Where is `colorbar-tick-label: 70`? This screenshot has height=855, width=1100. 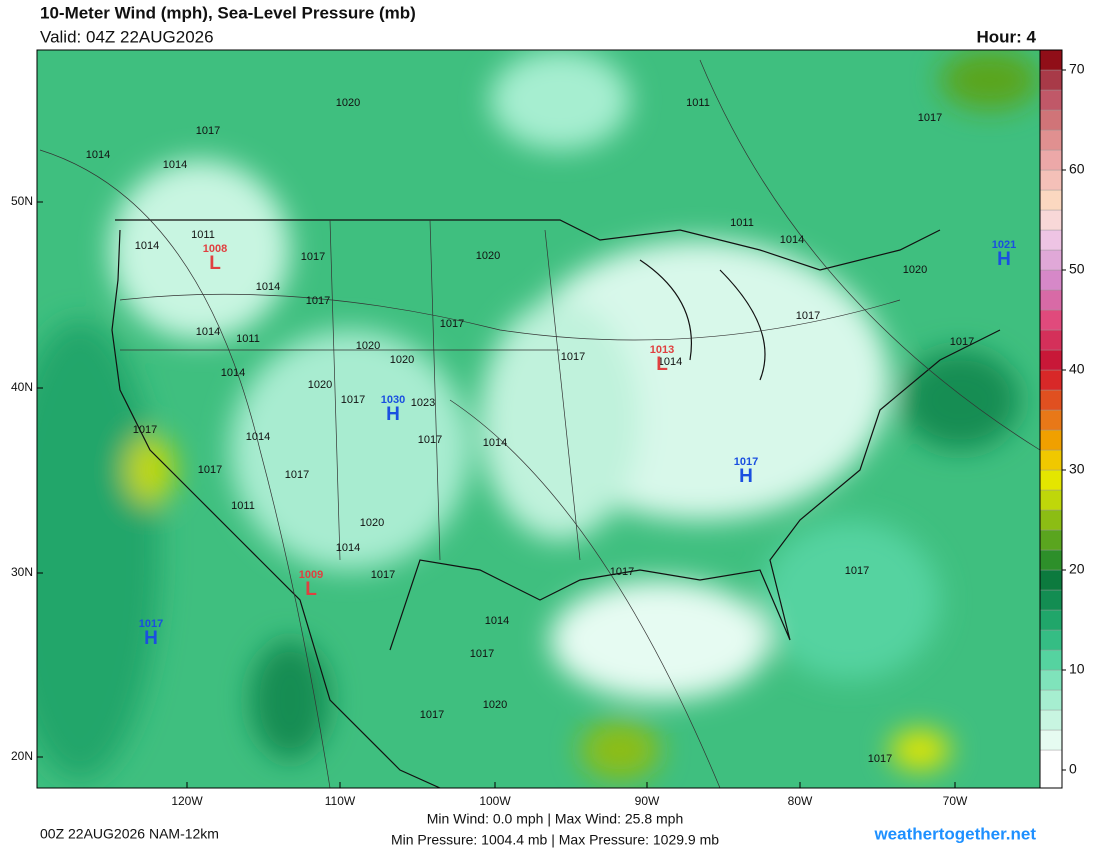
colorbar-tick-label: 70 is located at coordinates (1077, 69).